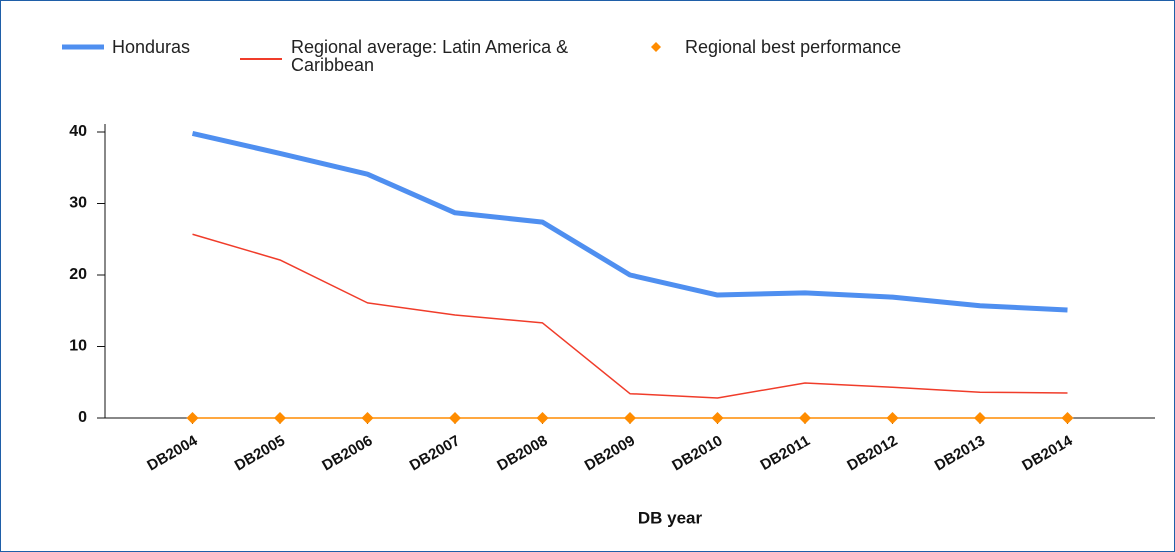 This screenshot has height=552, width=1175. What do you see at coordinates (78, 203) in the screenshot?
I see `y-tick-label: 30` at bounding box center [78, 203].